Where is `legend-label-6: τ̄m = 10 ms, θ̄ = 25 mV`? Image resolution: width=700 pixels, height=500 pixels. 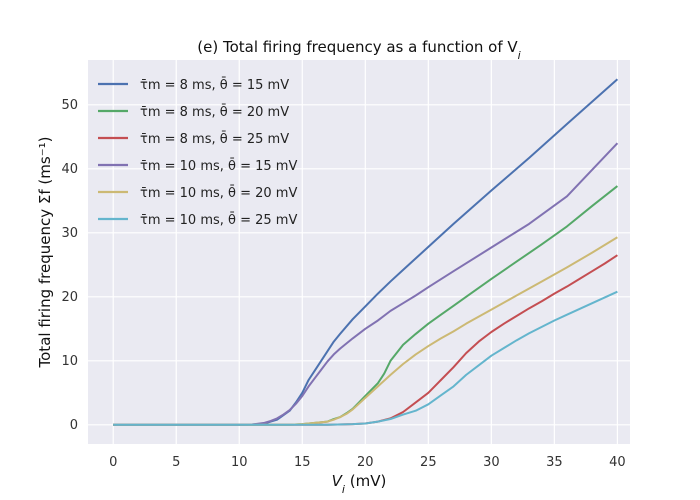
legend-label-6: τ̄m = 10 ms, θ̄ = 25 mV is located at coordinates (218, 220).